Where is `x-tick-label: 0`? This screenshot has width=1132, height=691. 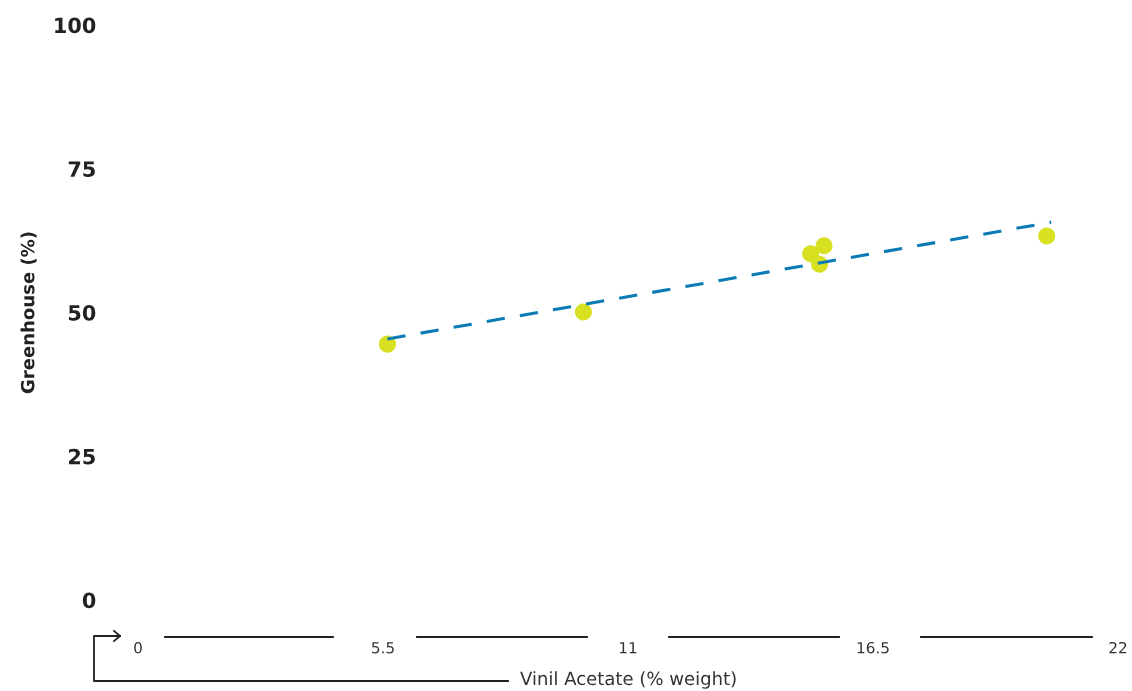
x-tick-label: 0 is located at coordinates (138, 647).